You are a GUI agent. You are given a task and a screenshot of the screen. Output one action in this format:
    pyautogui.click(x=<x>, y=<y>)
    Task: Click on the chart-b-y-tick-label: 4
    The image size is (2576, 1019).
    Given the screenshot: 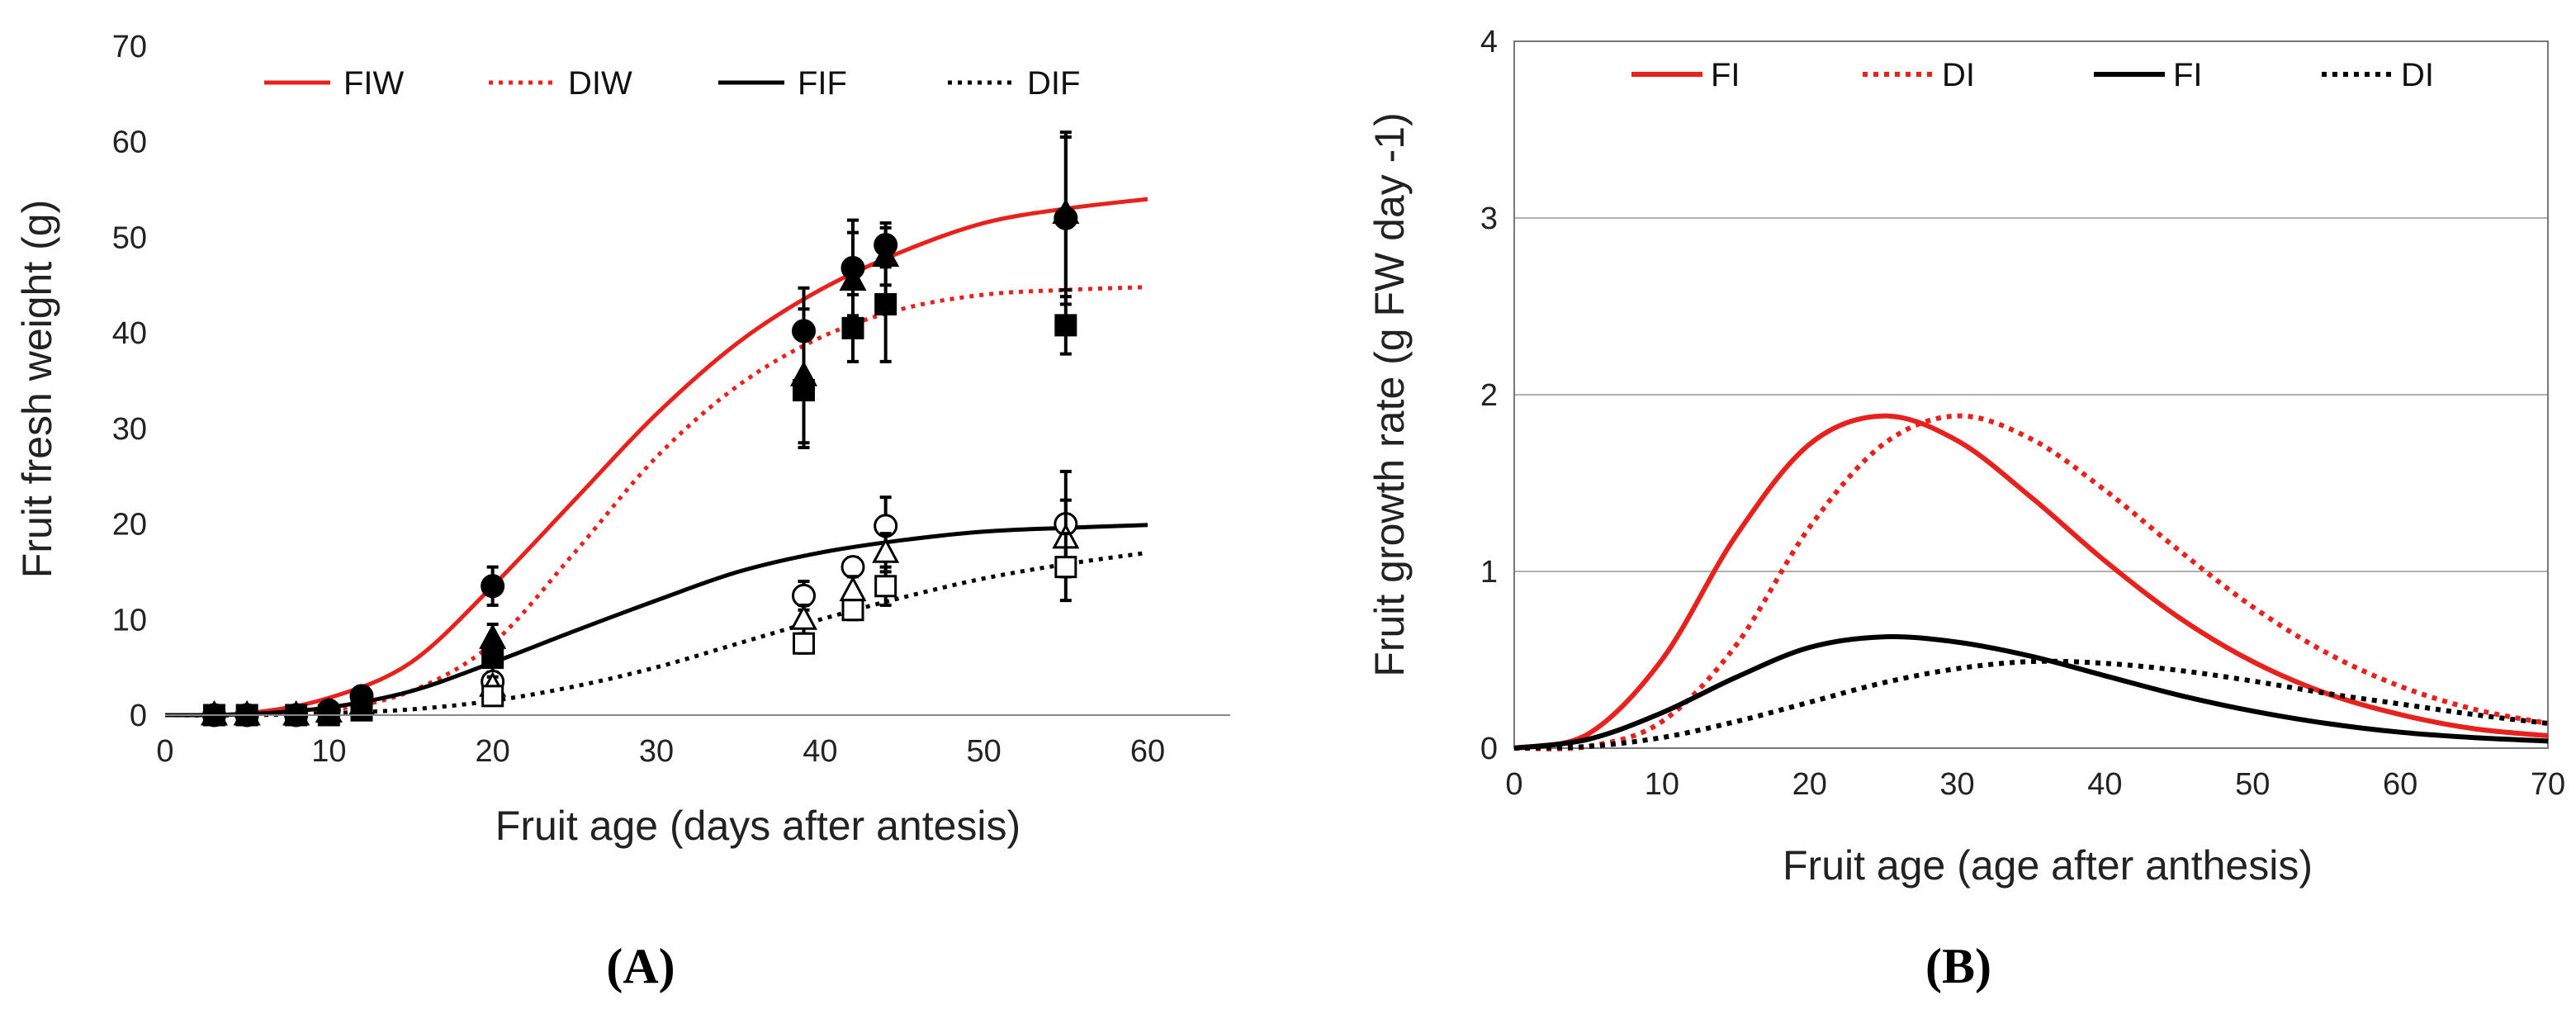 What is the action you would take?
    pyautogui.click(x=1489, y=42)
    